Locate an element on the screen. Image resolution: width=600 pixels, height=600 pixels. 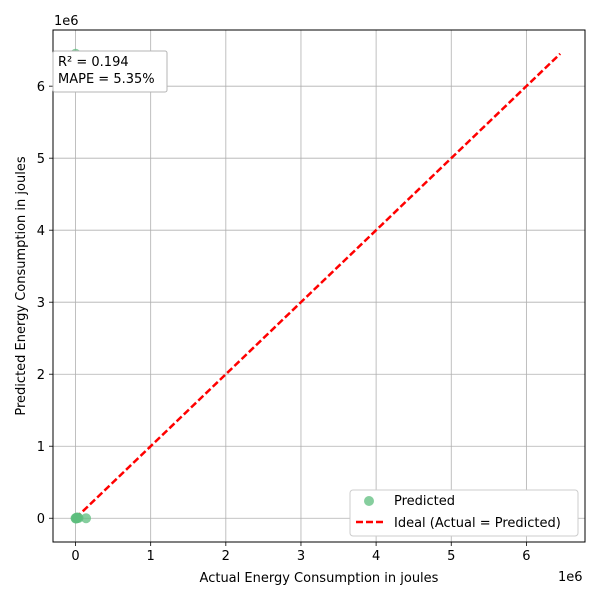
y-tick-label: 2 is located at coordinates (41, 375).